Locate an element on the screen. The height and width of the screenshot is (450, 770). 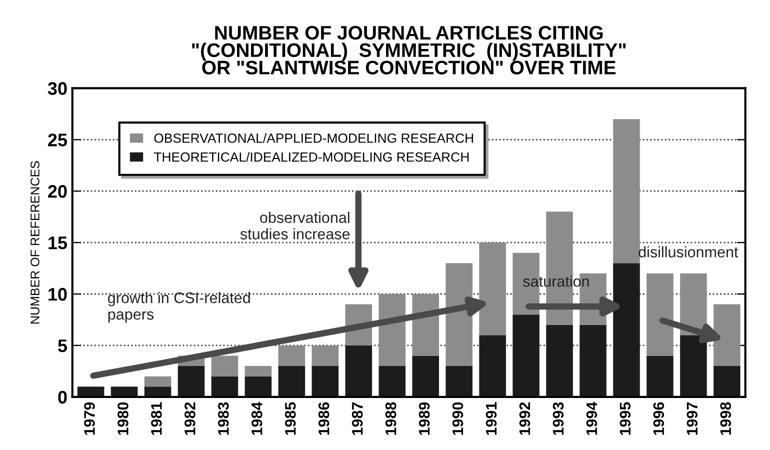
x-tick-label: 1981 is located at coordinates (156, 418).